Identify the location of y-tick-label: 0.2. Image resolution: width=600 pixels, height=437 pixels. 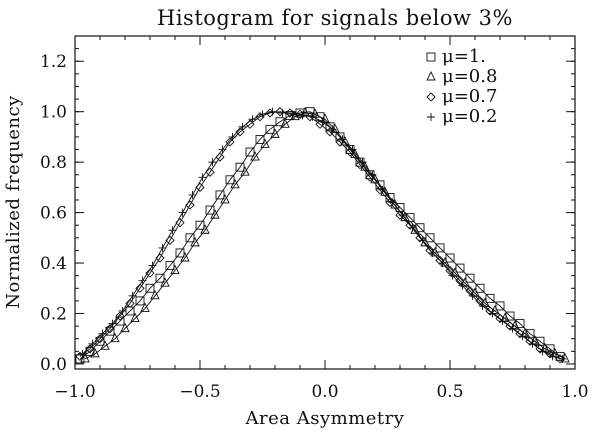
(53, 315).